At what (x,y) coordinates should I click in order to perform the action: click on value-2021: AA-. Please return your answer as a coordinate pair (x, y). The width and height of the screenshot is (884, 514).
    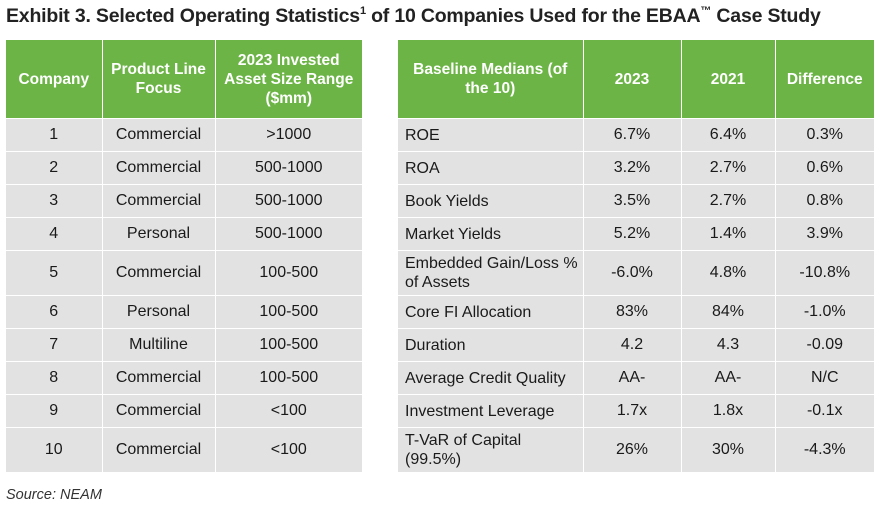
    Looking at the image, I should click on (728, 378).